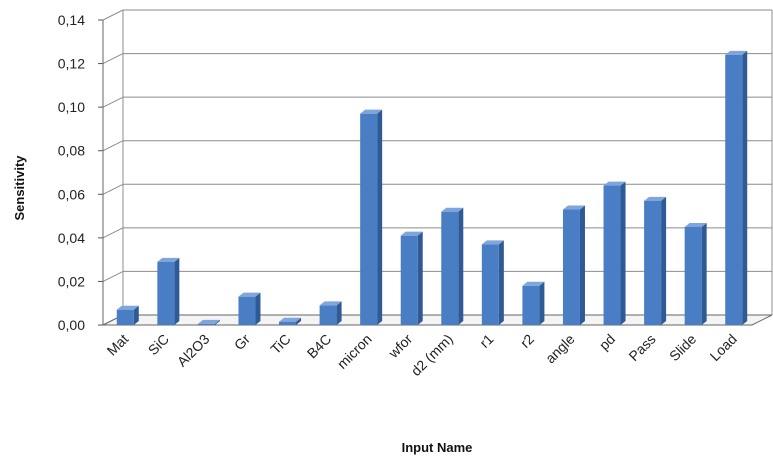 This screenshot has width=773, height=461. Describe the element at coordinates (71, 20) in the screenshot. I see `y-tick-label: 0,14` at that location.